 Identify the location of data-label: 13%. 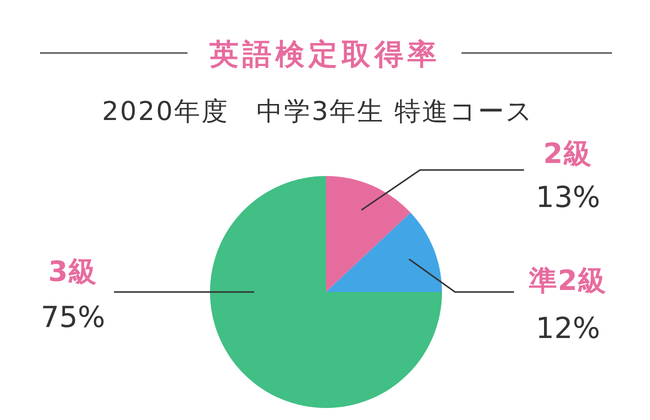
(568, 197).